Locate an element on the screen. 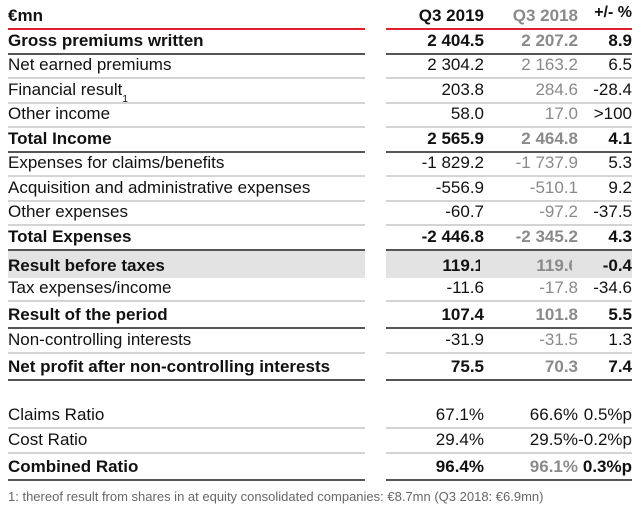 This screenshot has height=512, width=640. value-prior: 17.0 is located at coordinates (529, 116).